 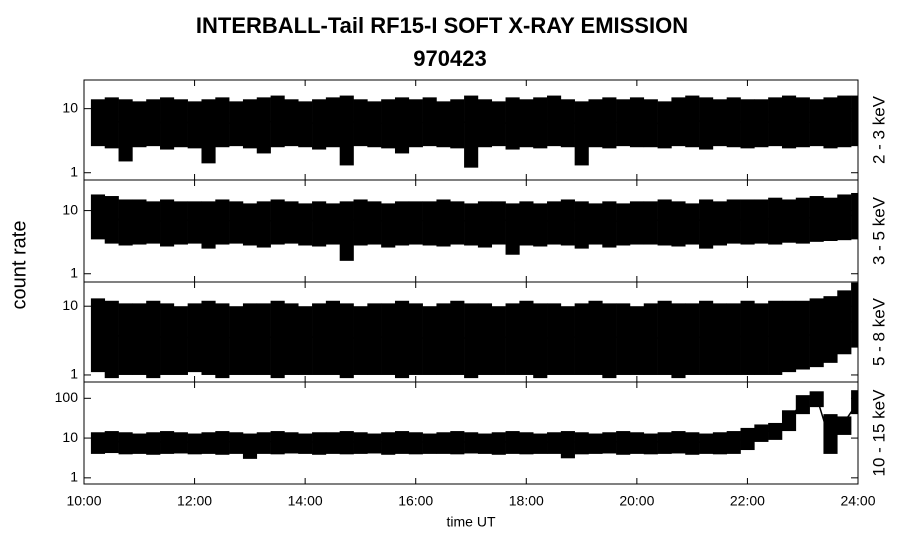 I want to click on data-line, so click(x=477, y=122).